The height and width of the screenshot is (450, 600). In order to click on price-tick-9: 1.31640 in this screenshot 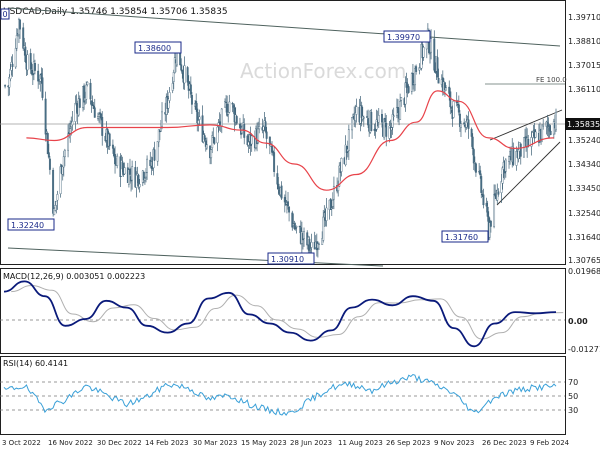, I will do `click(584, 237)`.